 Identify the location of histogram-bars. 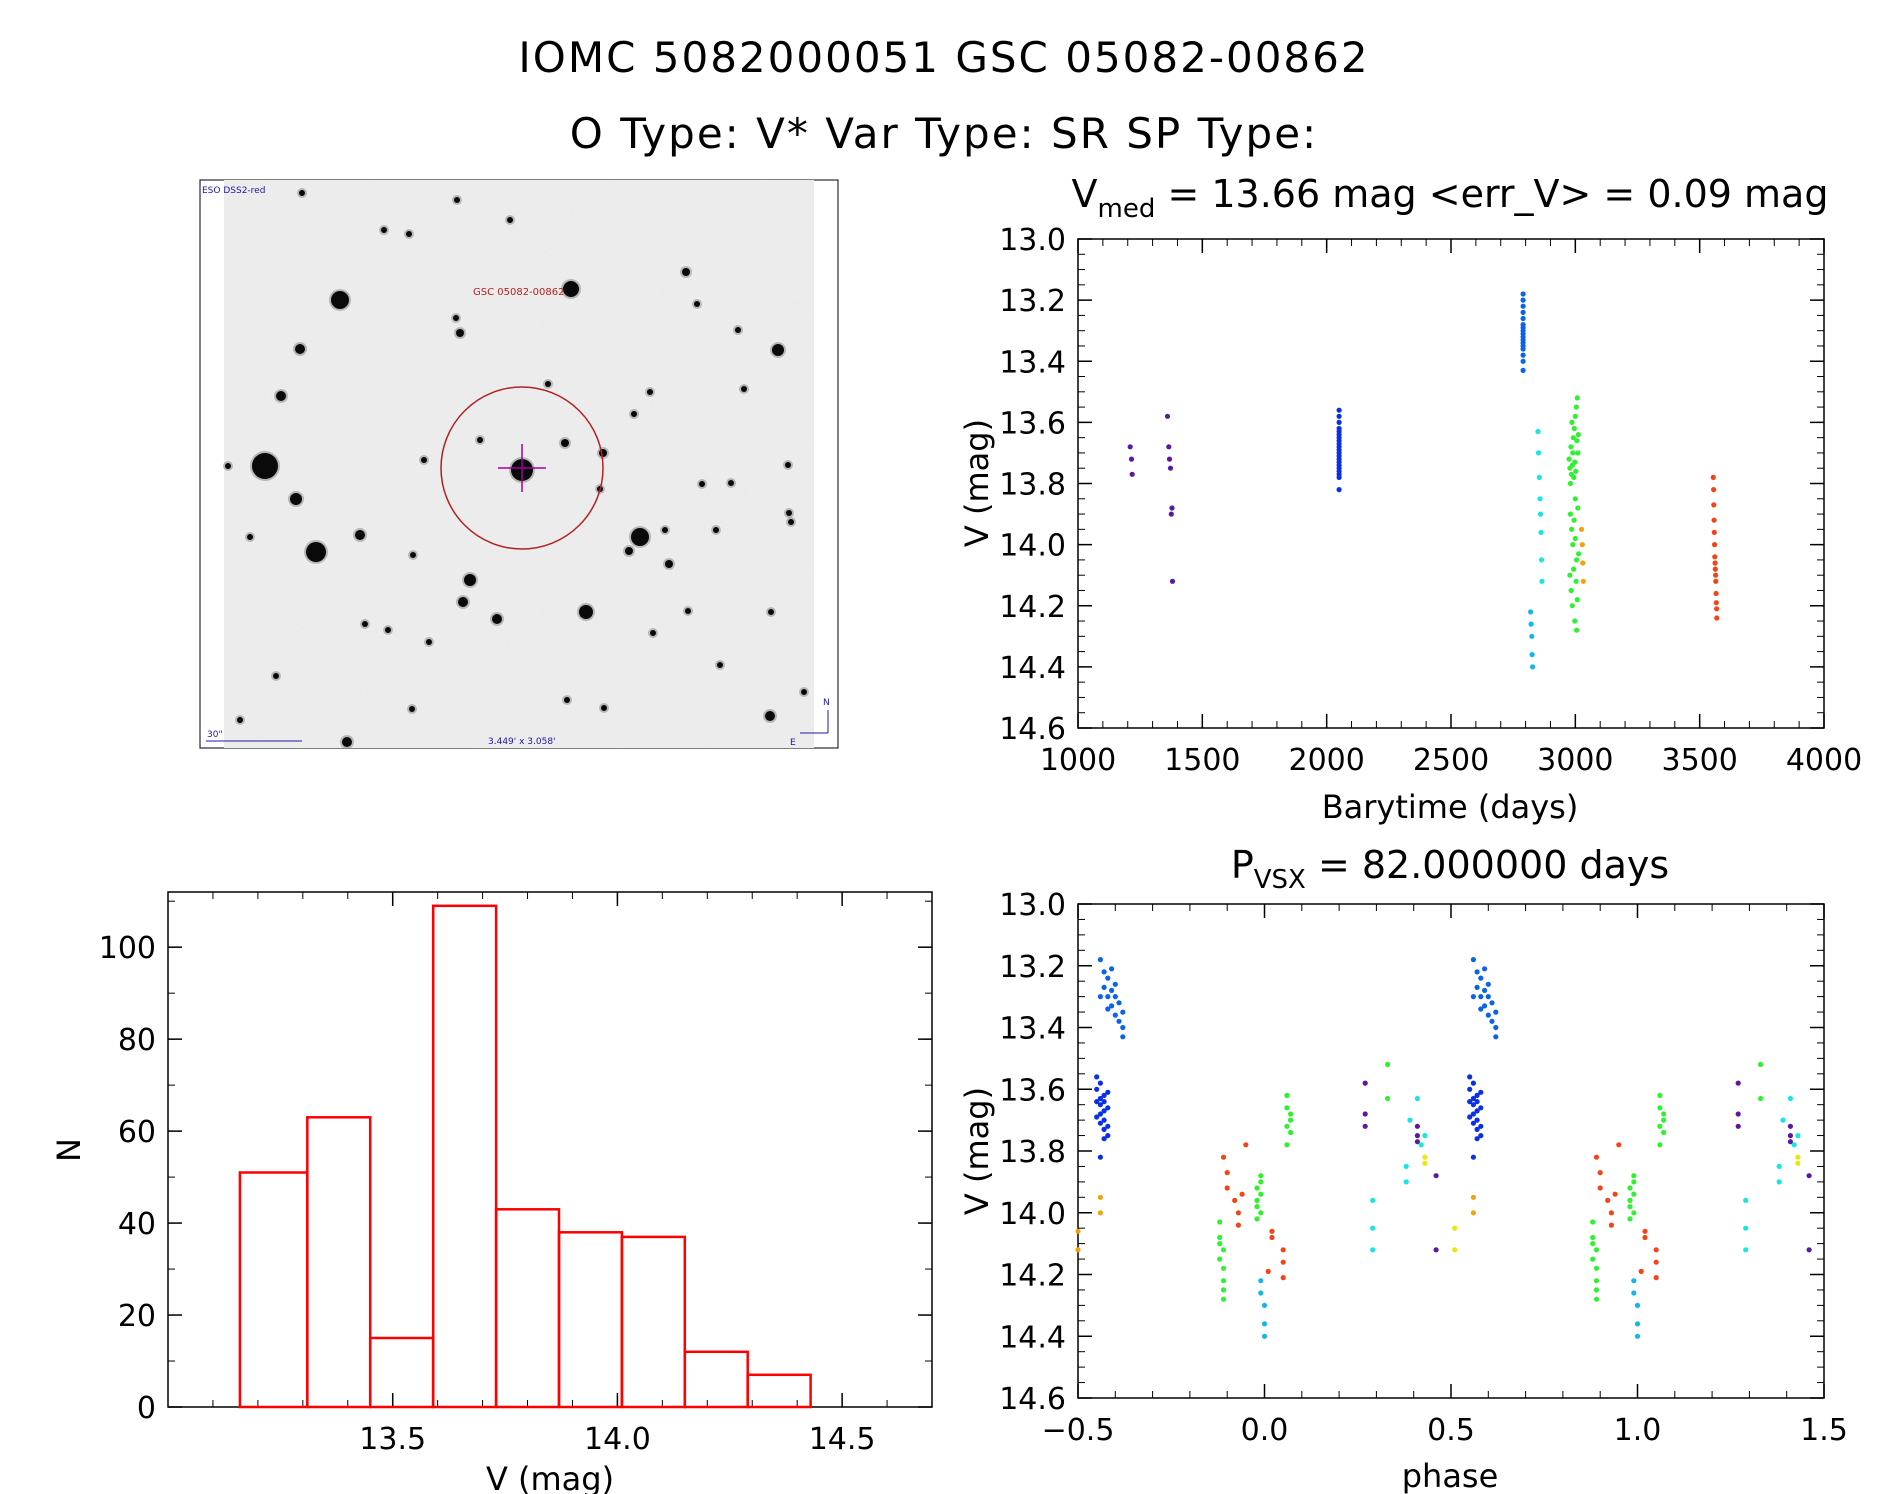
(525, 1156).